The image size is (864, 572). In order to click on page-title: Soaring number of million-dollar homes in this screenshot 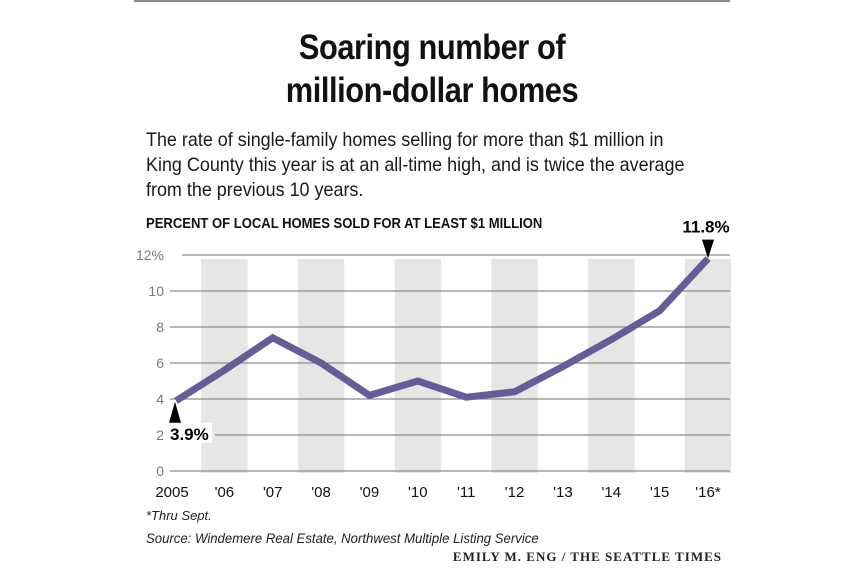, I will do `click(432, 69)`.